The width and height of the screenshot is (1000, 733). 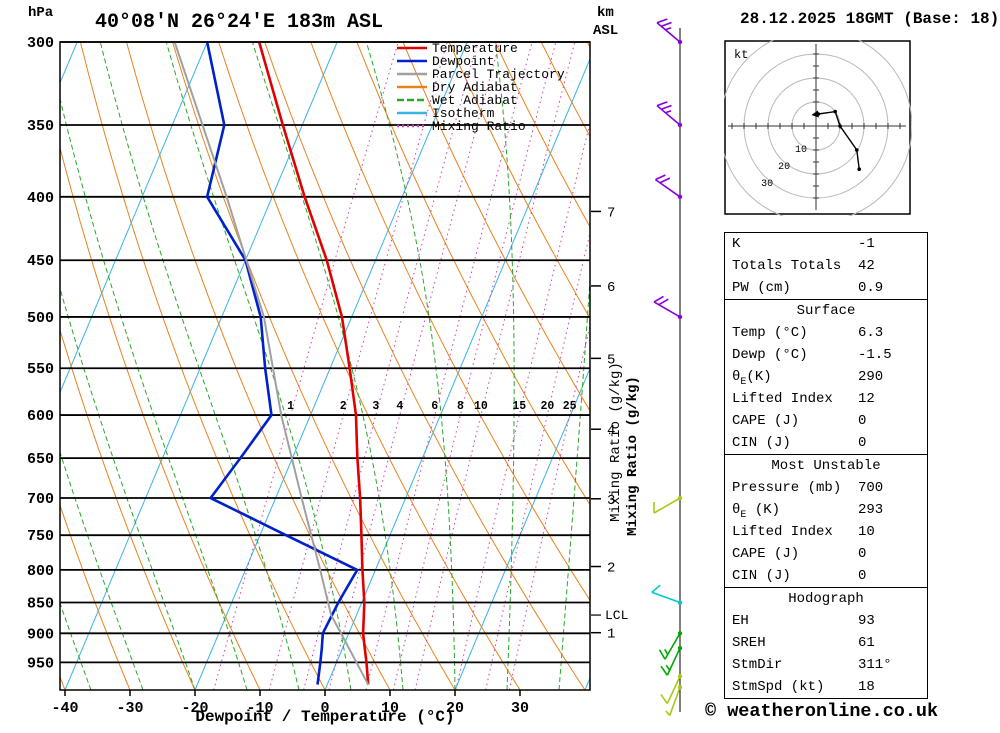 I want to click on km-tick-label: 5, so click(x=611, y=360).